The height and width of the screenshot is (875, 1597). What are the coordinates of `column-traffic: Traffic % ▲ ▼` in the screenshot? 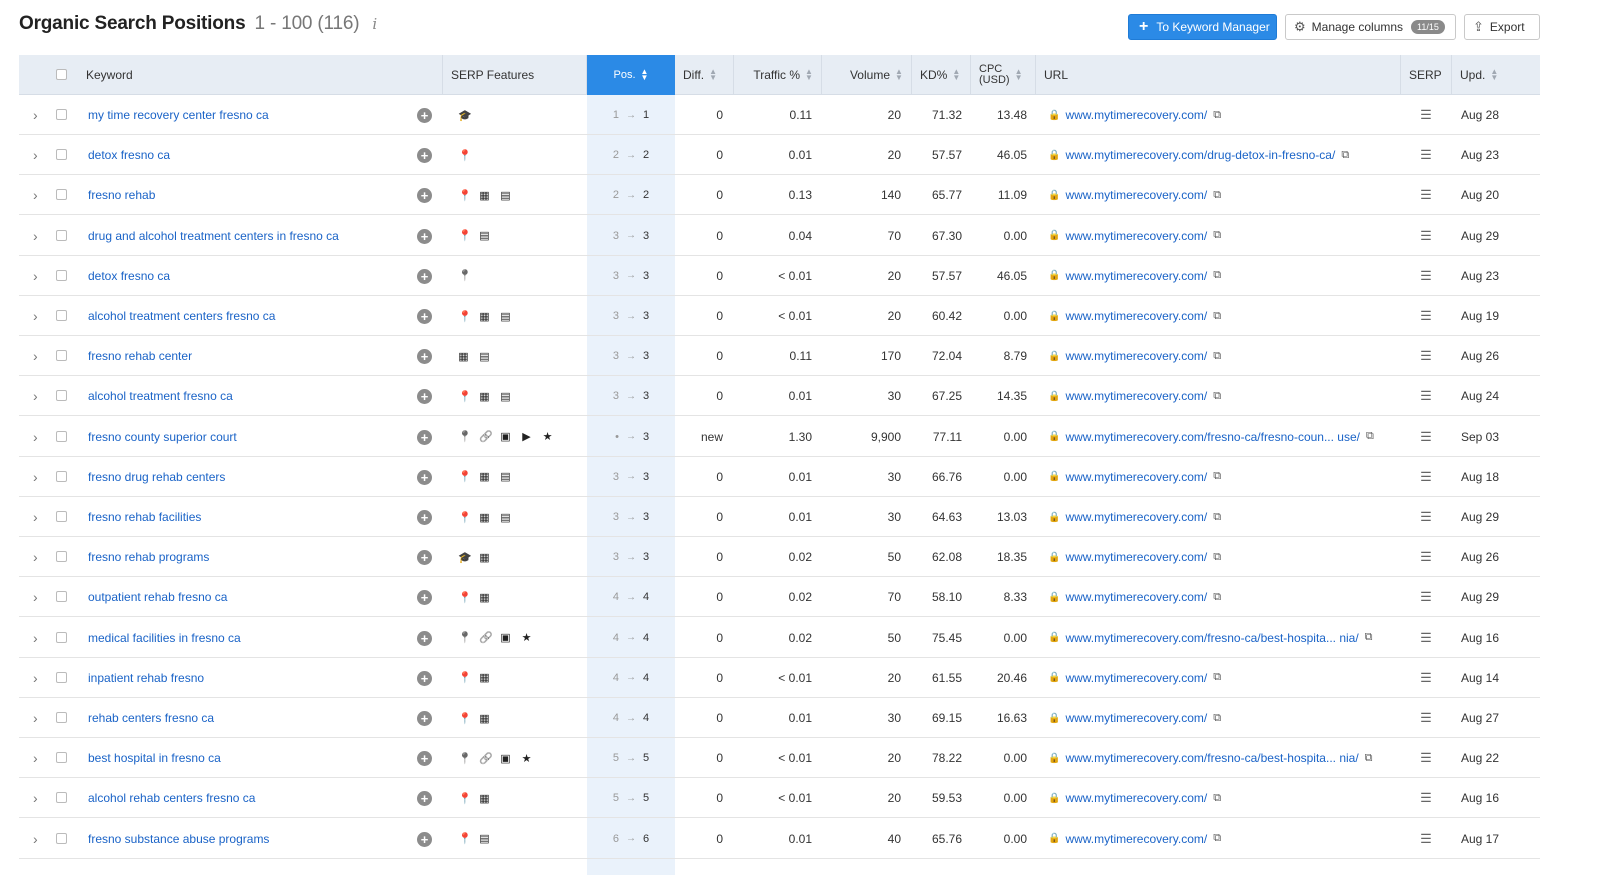 It's located at (778, 75).